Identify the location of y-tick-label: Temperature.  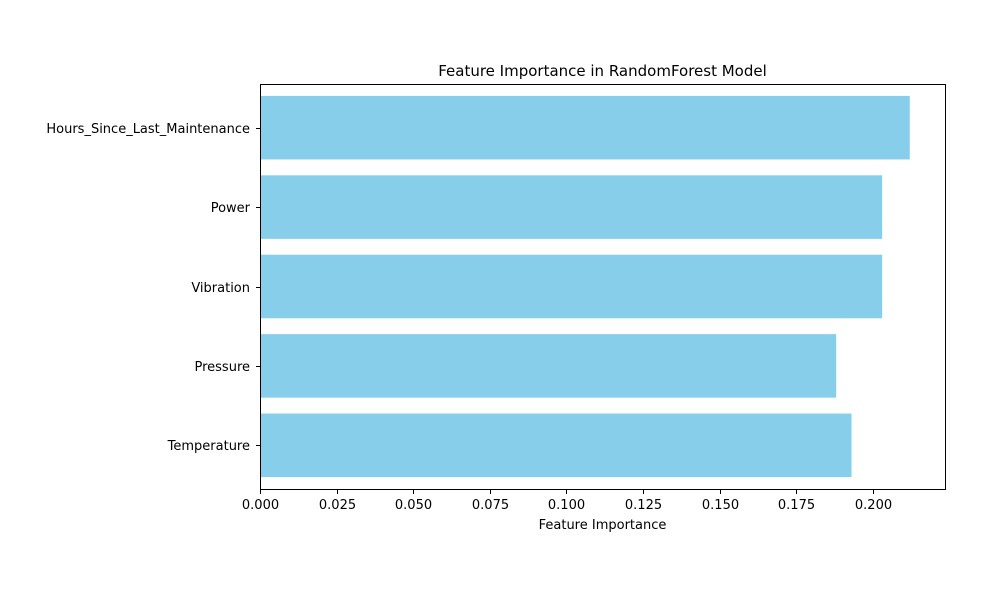
(208, 446).